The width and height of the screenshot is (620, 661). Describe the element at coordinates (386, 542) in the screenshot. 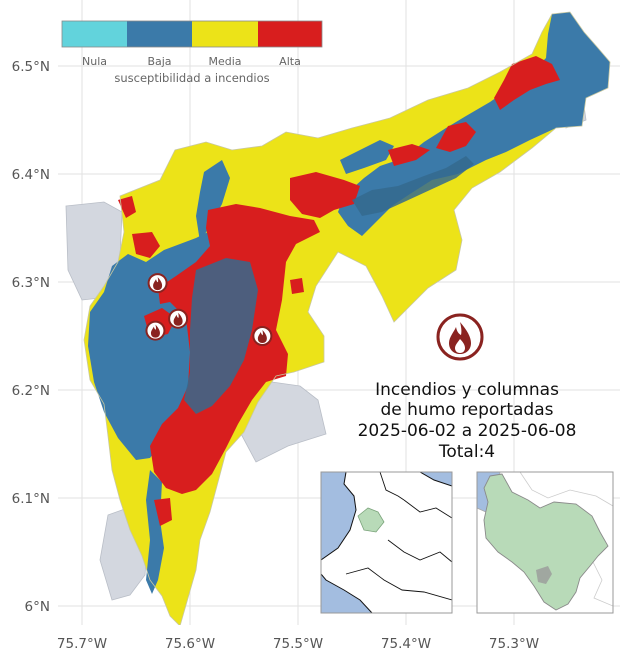

I see `inset-country-map` at that location.